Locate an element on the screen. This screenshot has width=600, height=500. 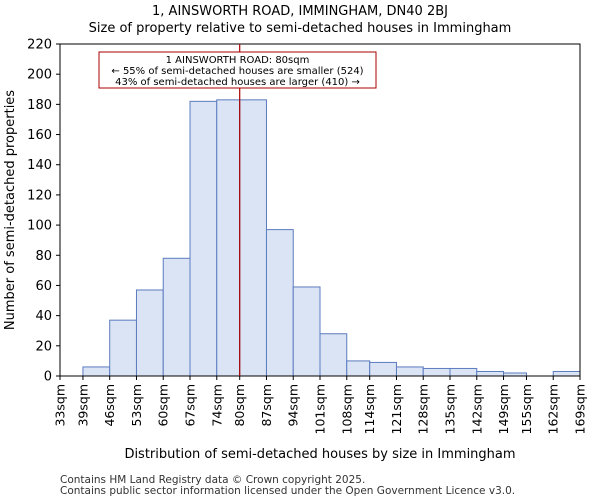
annotation-box is located at coordinates (237, 70).